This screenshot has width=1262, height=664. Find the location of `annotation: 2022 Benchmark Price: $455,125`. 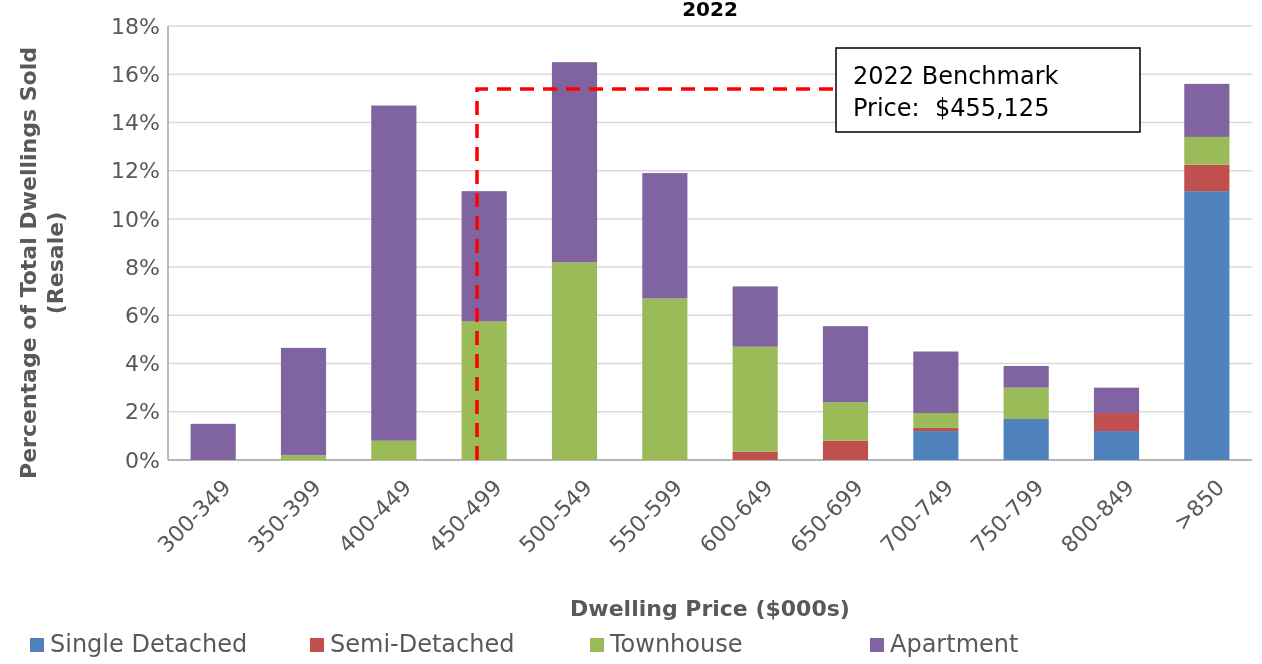

annotation: 2022 Benchmark Price: $455,125 is located at coordinates (956, 92).